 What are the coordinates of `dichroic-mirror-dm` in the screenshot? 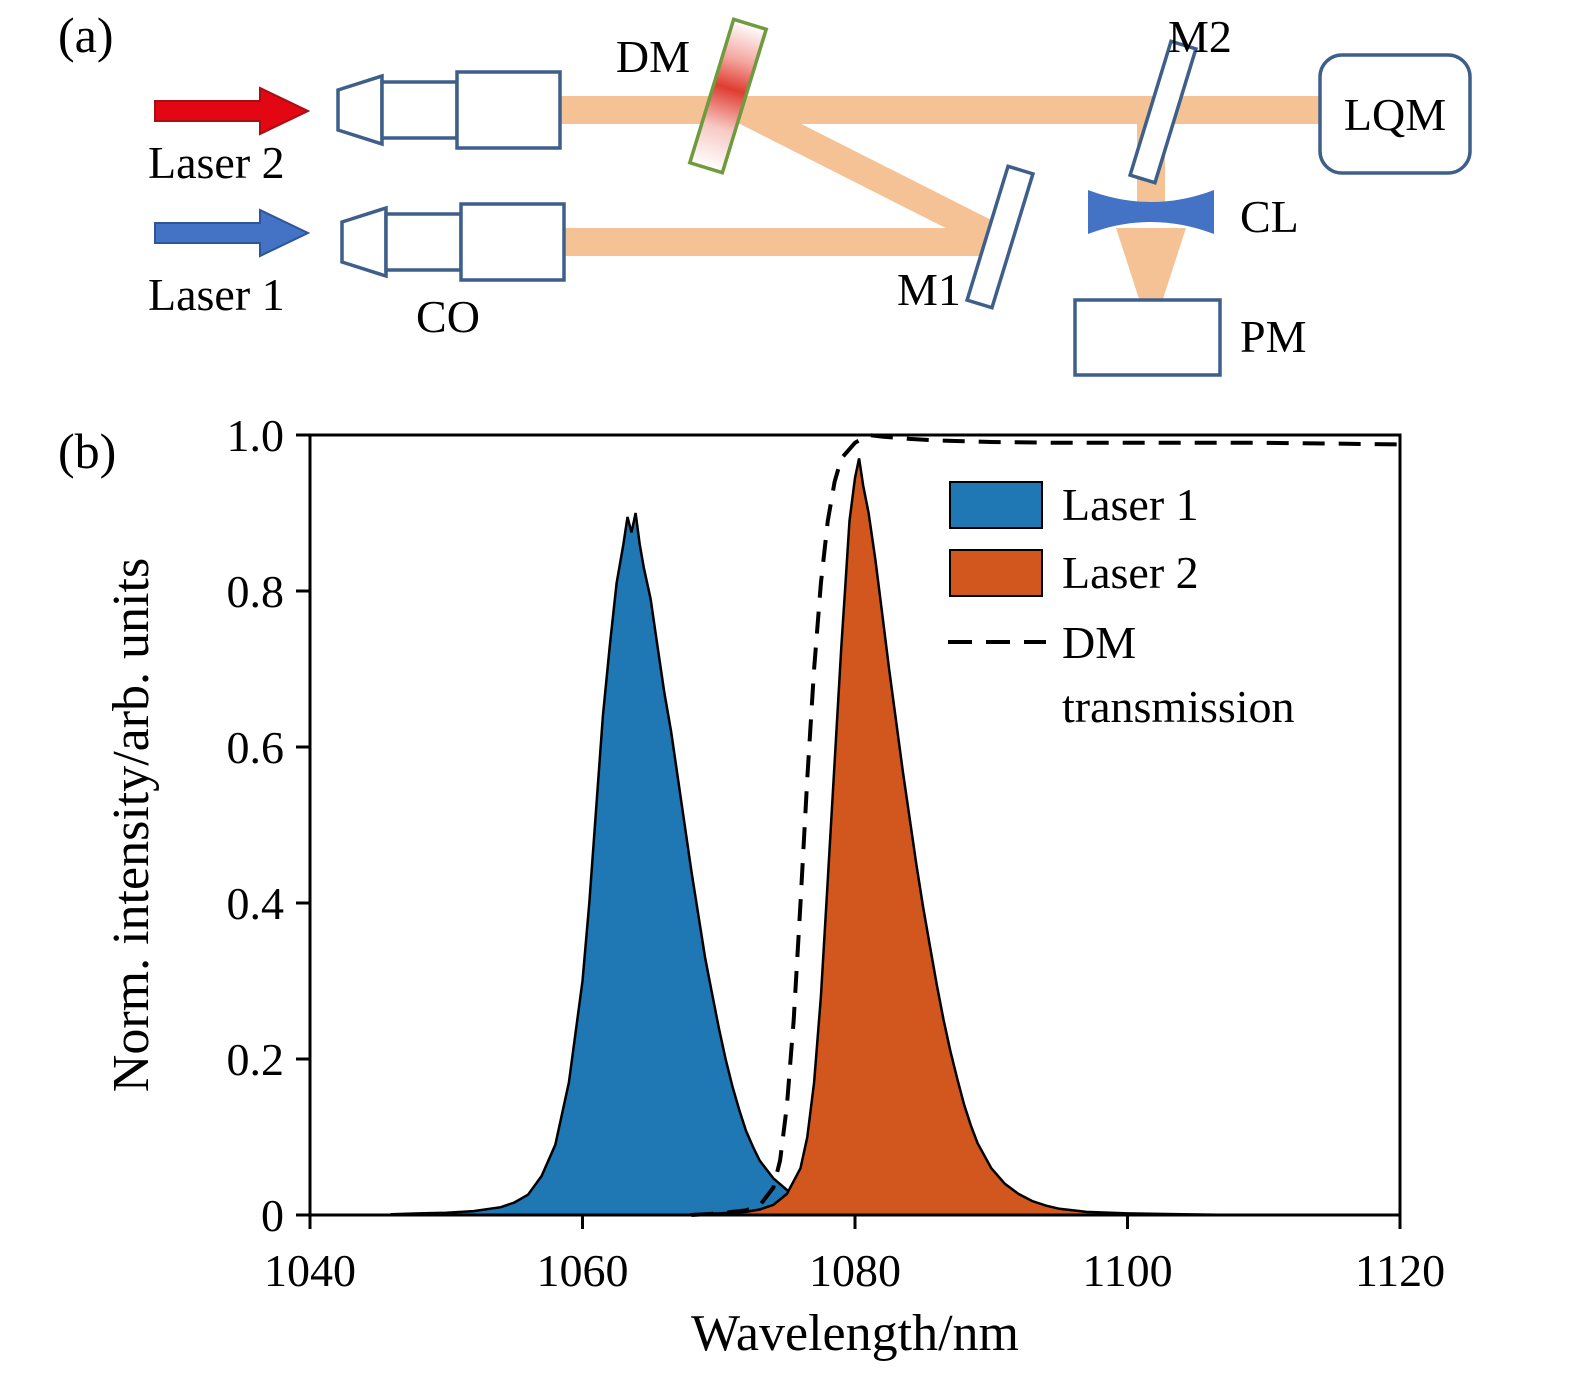 It's located at (728, 96).